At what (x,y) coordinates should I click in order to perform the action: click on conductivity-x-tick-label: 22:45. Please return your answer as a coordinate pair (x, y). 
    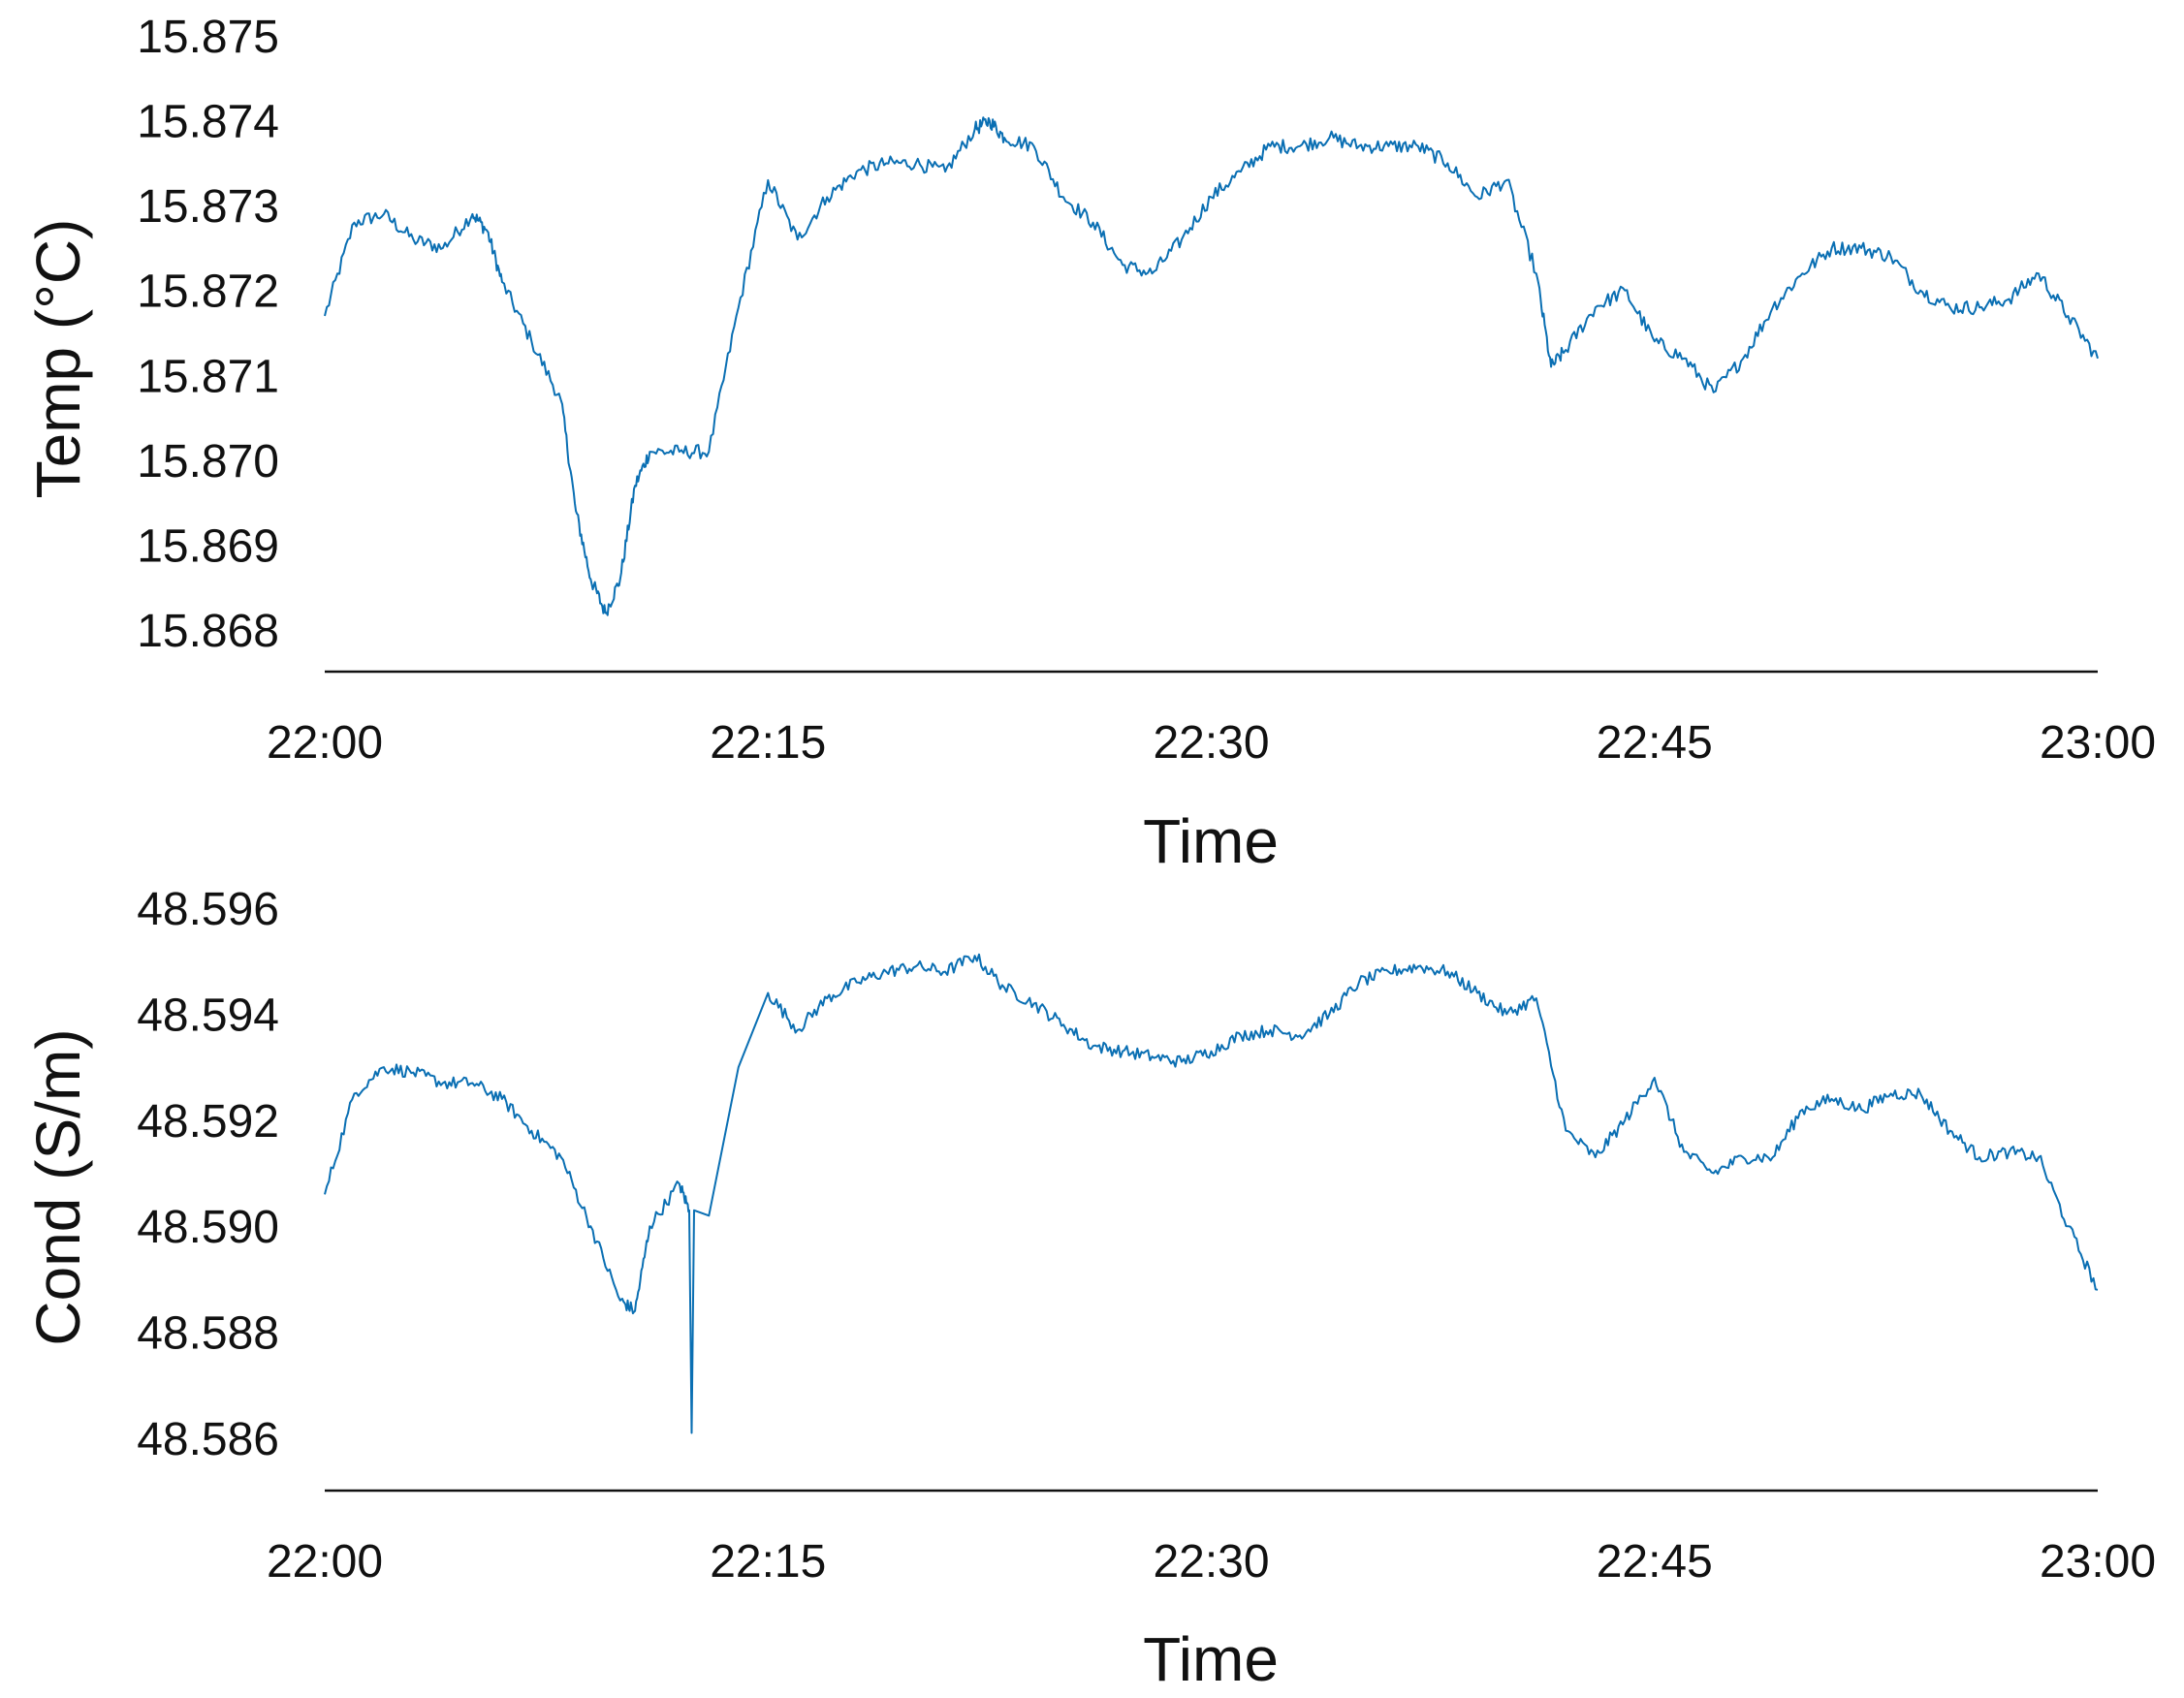
    Looking at the image, I should click on (1655, 1562).